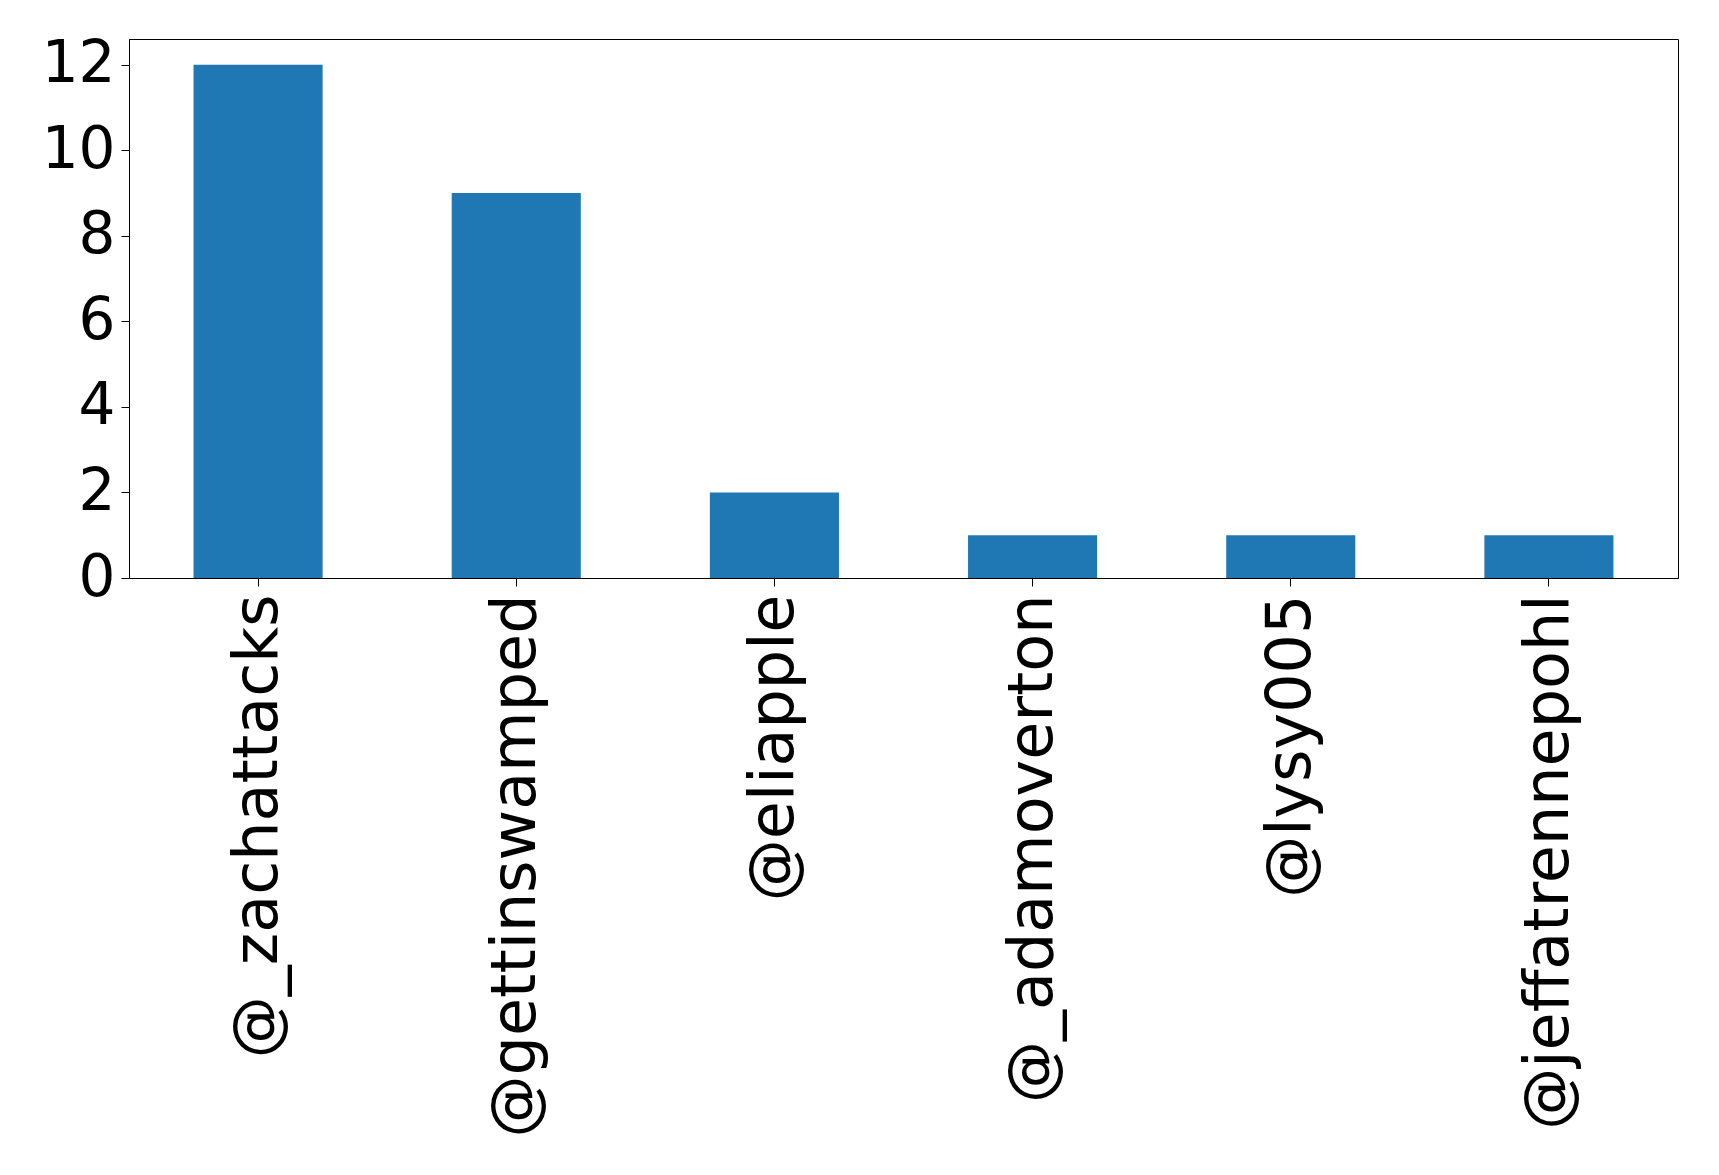 Image resolution: width=1719 pixels, height=1175 pixels. I want to click on x-tick-label: @eliapple, so click(772, 748).